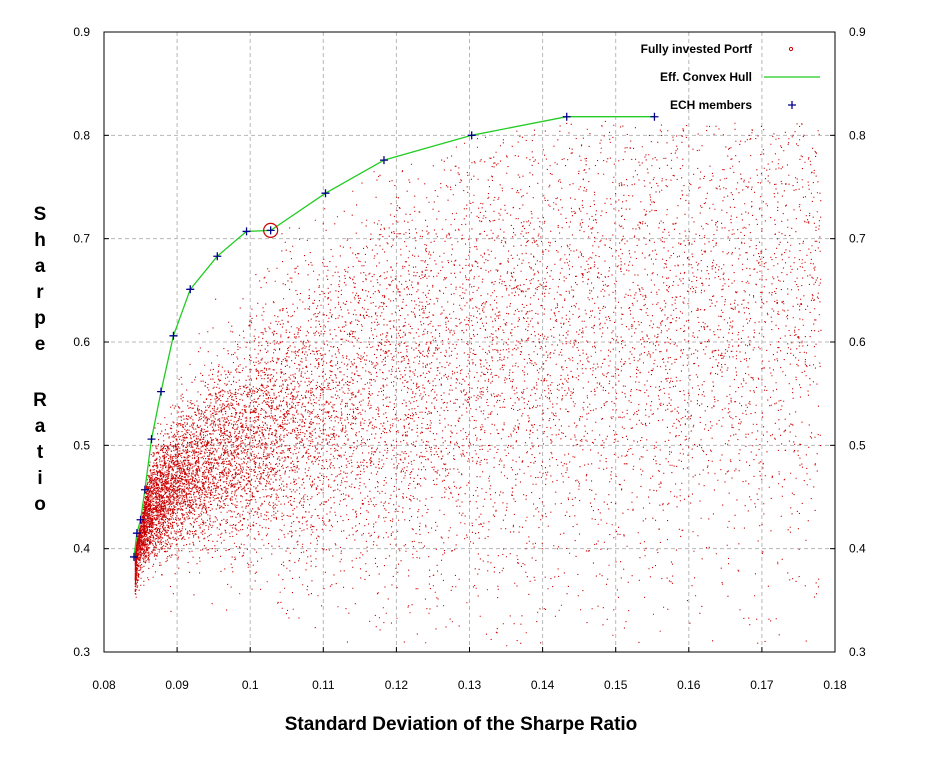 This screenshot has width=945, height=767. What do you see at coordinates (40, 292) in the screenshot?
I see `y-axis-label-letter: r` at bounding box center [40, 292].